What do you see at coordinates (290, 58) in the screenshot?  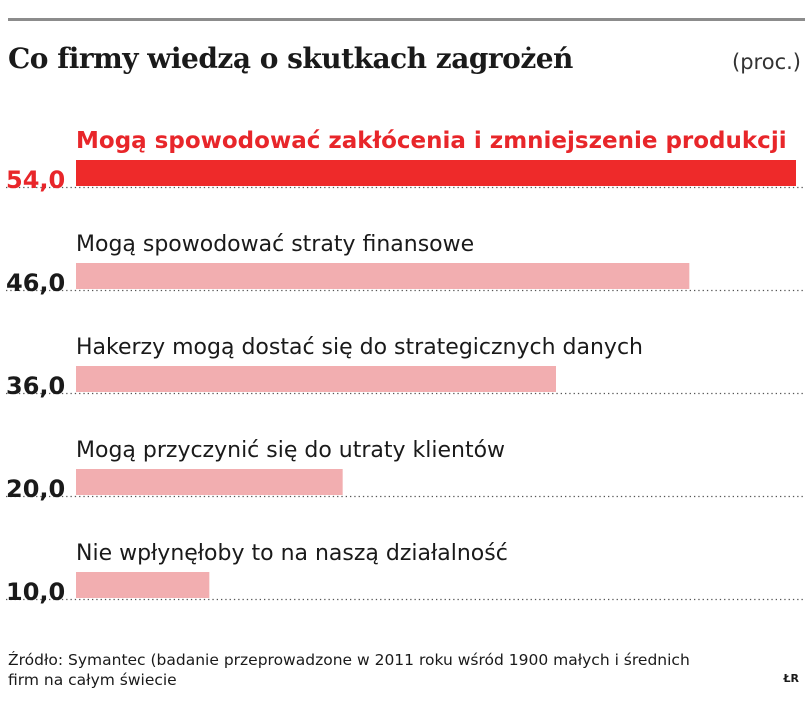 I see `chart-title: Co firmy wiedzą o skutkach zagrożeń` at bounding box center [290, 58].